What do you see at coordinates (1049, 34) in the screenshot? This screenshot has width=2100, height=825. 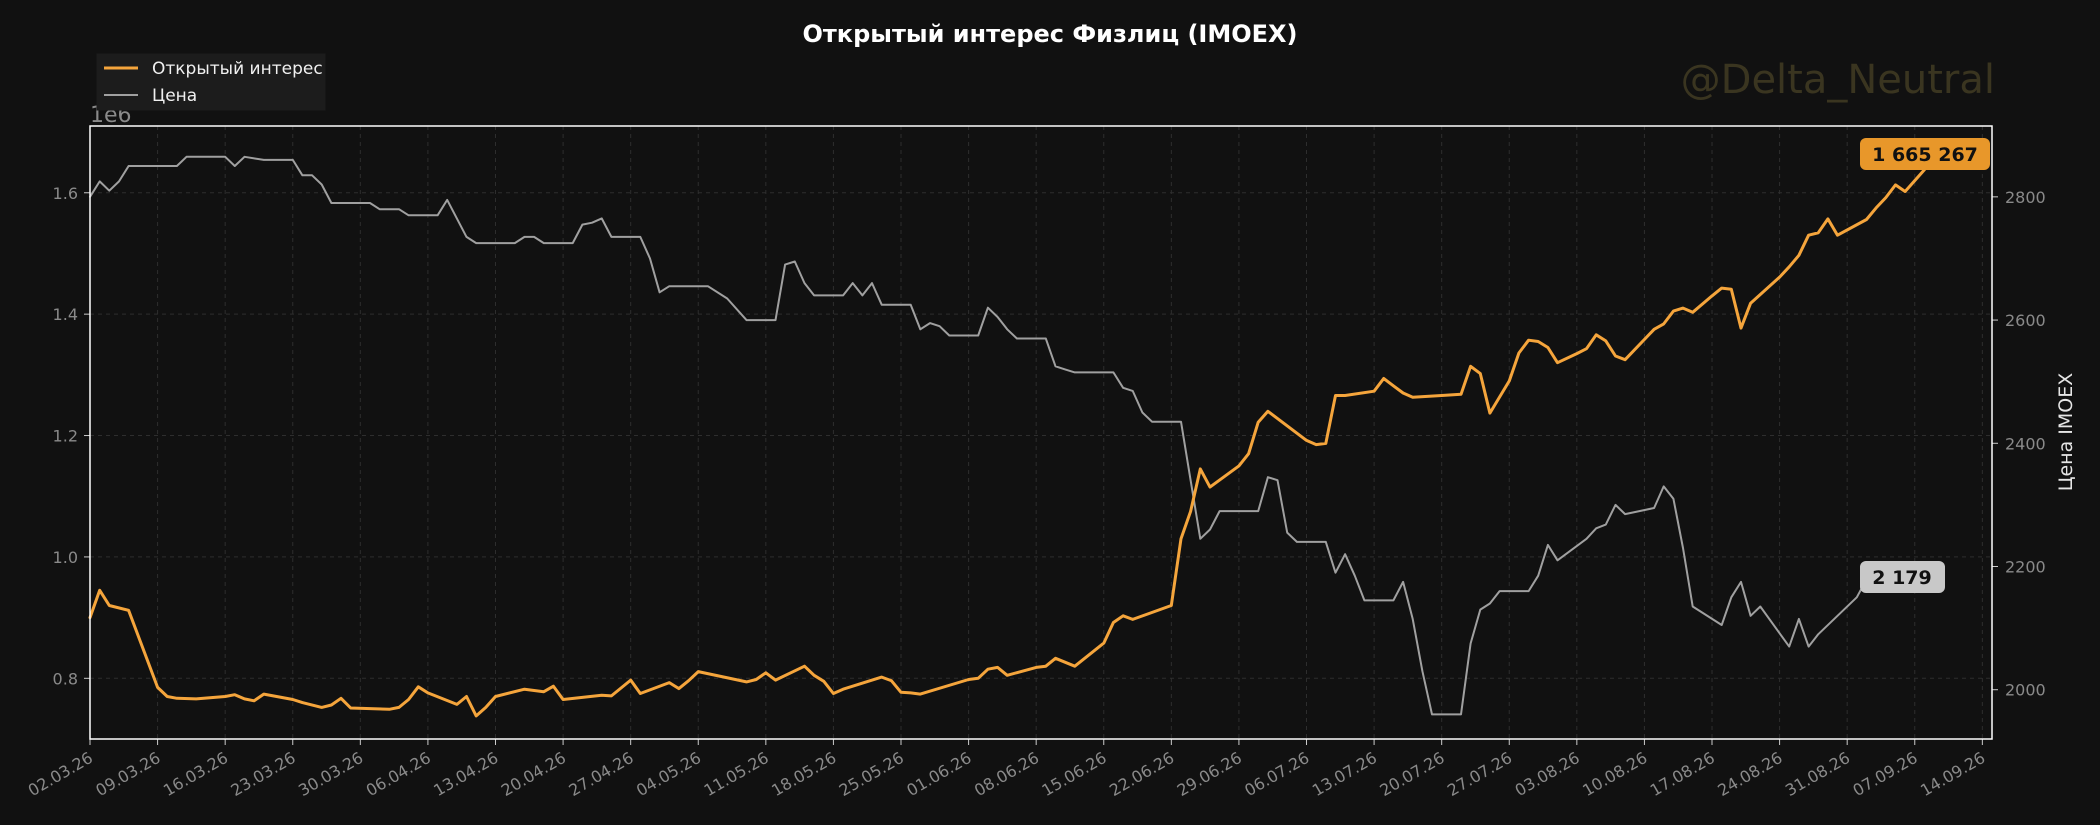 I see `chart-title: Открытый интерес Физлиц (IMOEX)` at bounding box center [1049, 34].